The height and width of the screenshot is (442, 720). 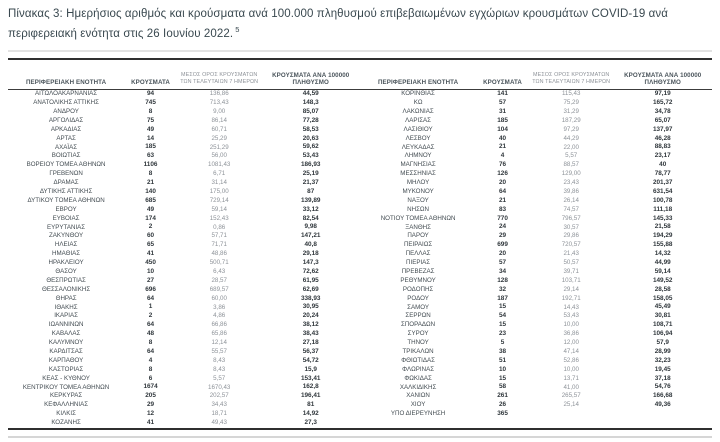 What do you see at coordinates (151, 120) in the screenshot?
I see `cases-cell: 75` at bounding box center [151, 120].